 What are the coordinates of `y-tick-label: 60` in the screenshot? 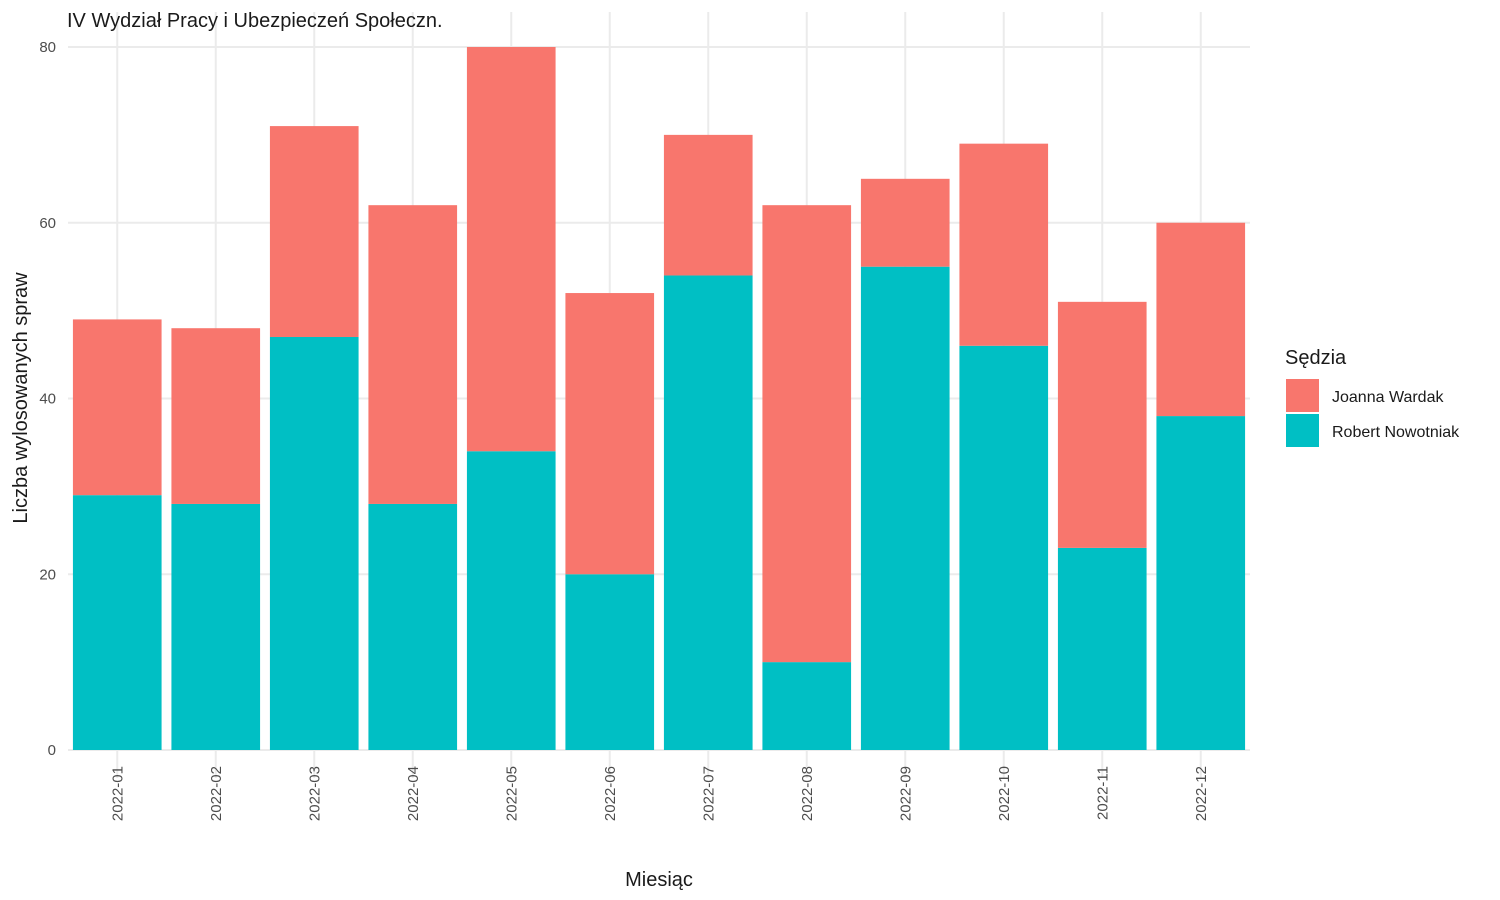 It's located at (47, 223).